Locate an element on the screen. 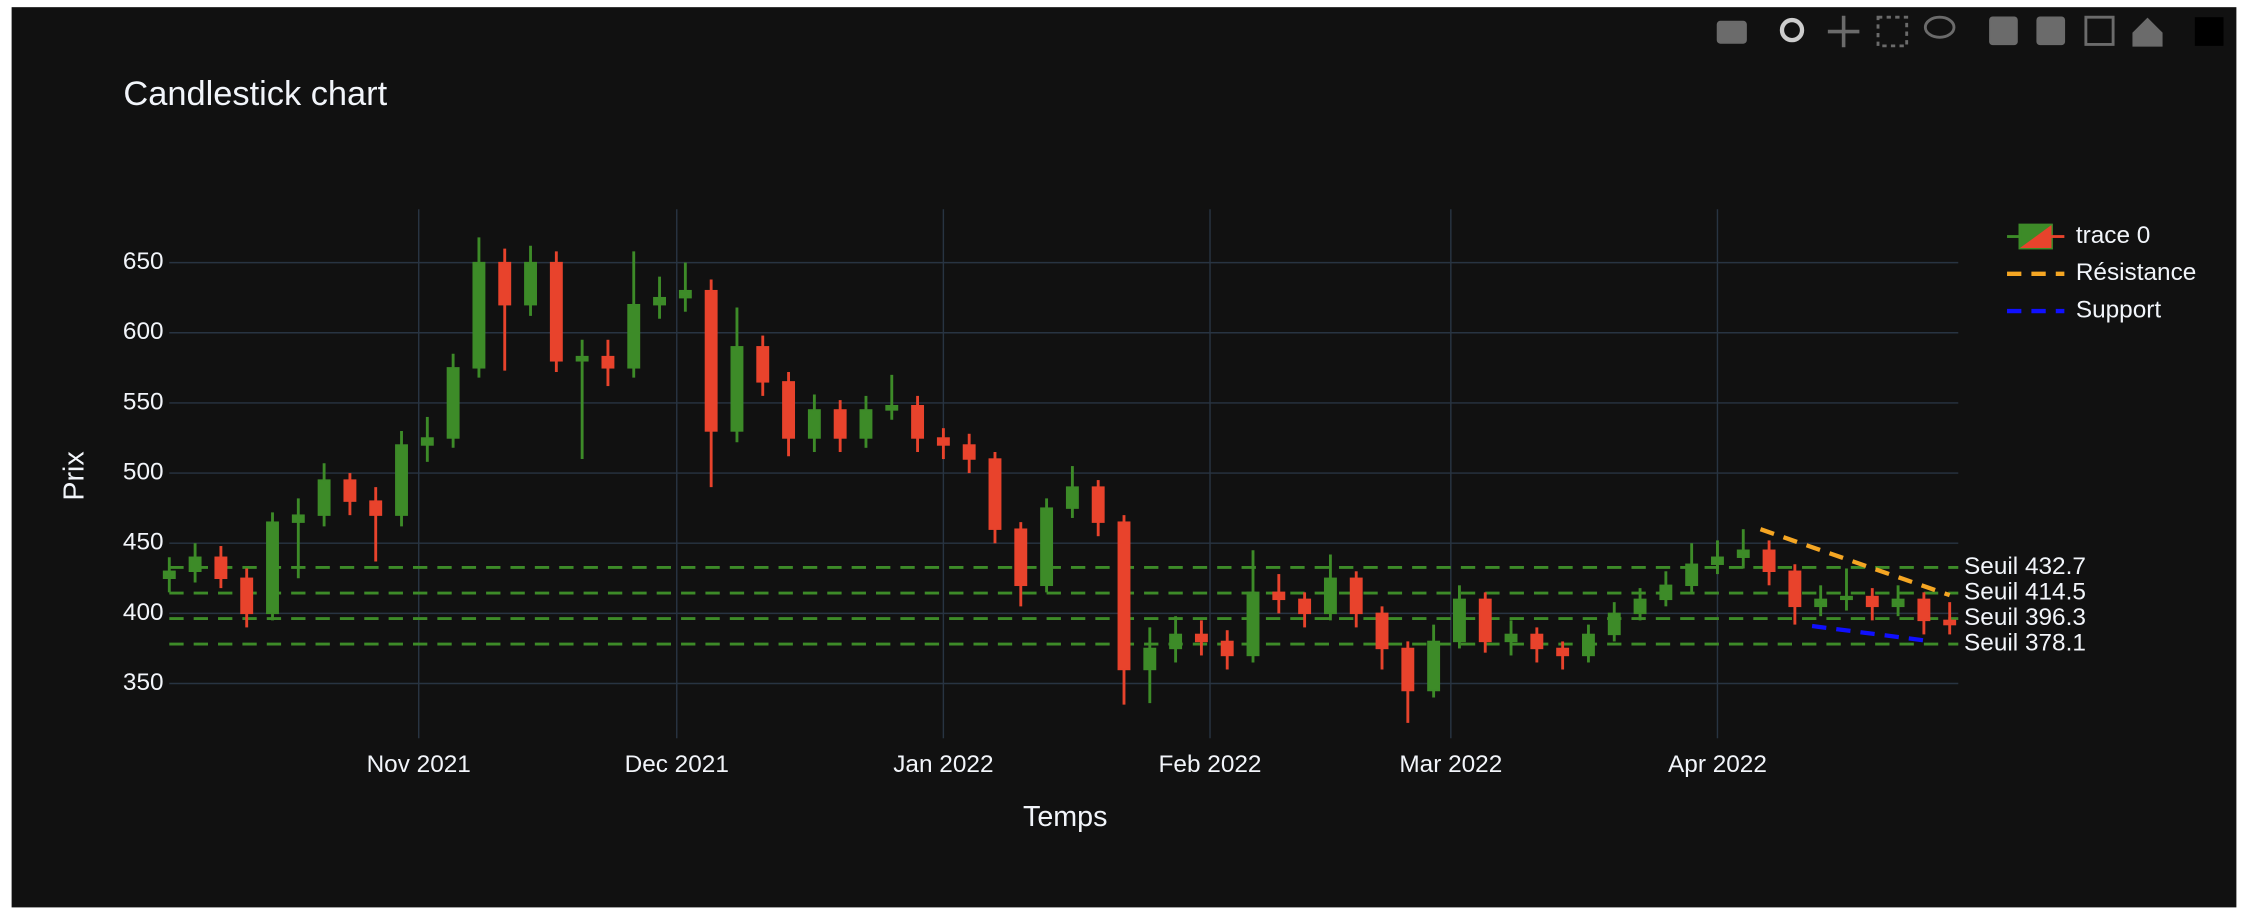  y-tick-label: 500 is located at coordinates (143, 472).